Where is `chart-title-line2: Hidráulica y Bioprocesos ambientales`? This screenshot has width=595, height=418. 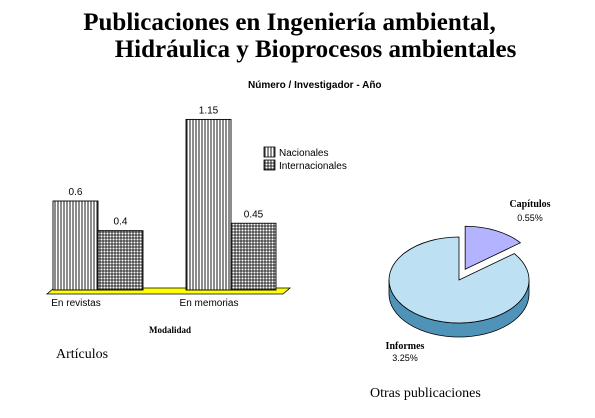 chart-title-line2: Hidráulica y Bioprocesos ambientales is located at coordinates (315, 49).